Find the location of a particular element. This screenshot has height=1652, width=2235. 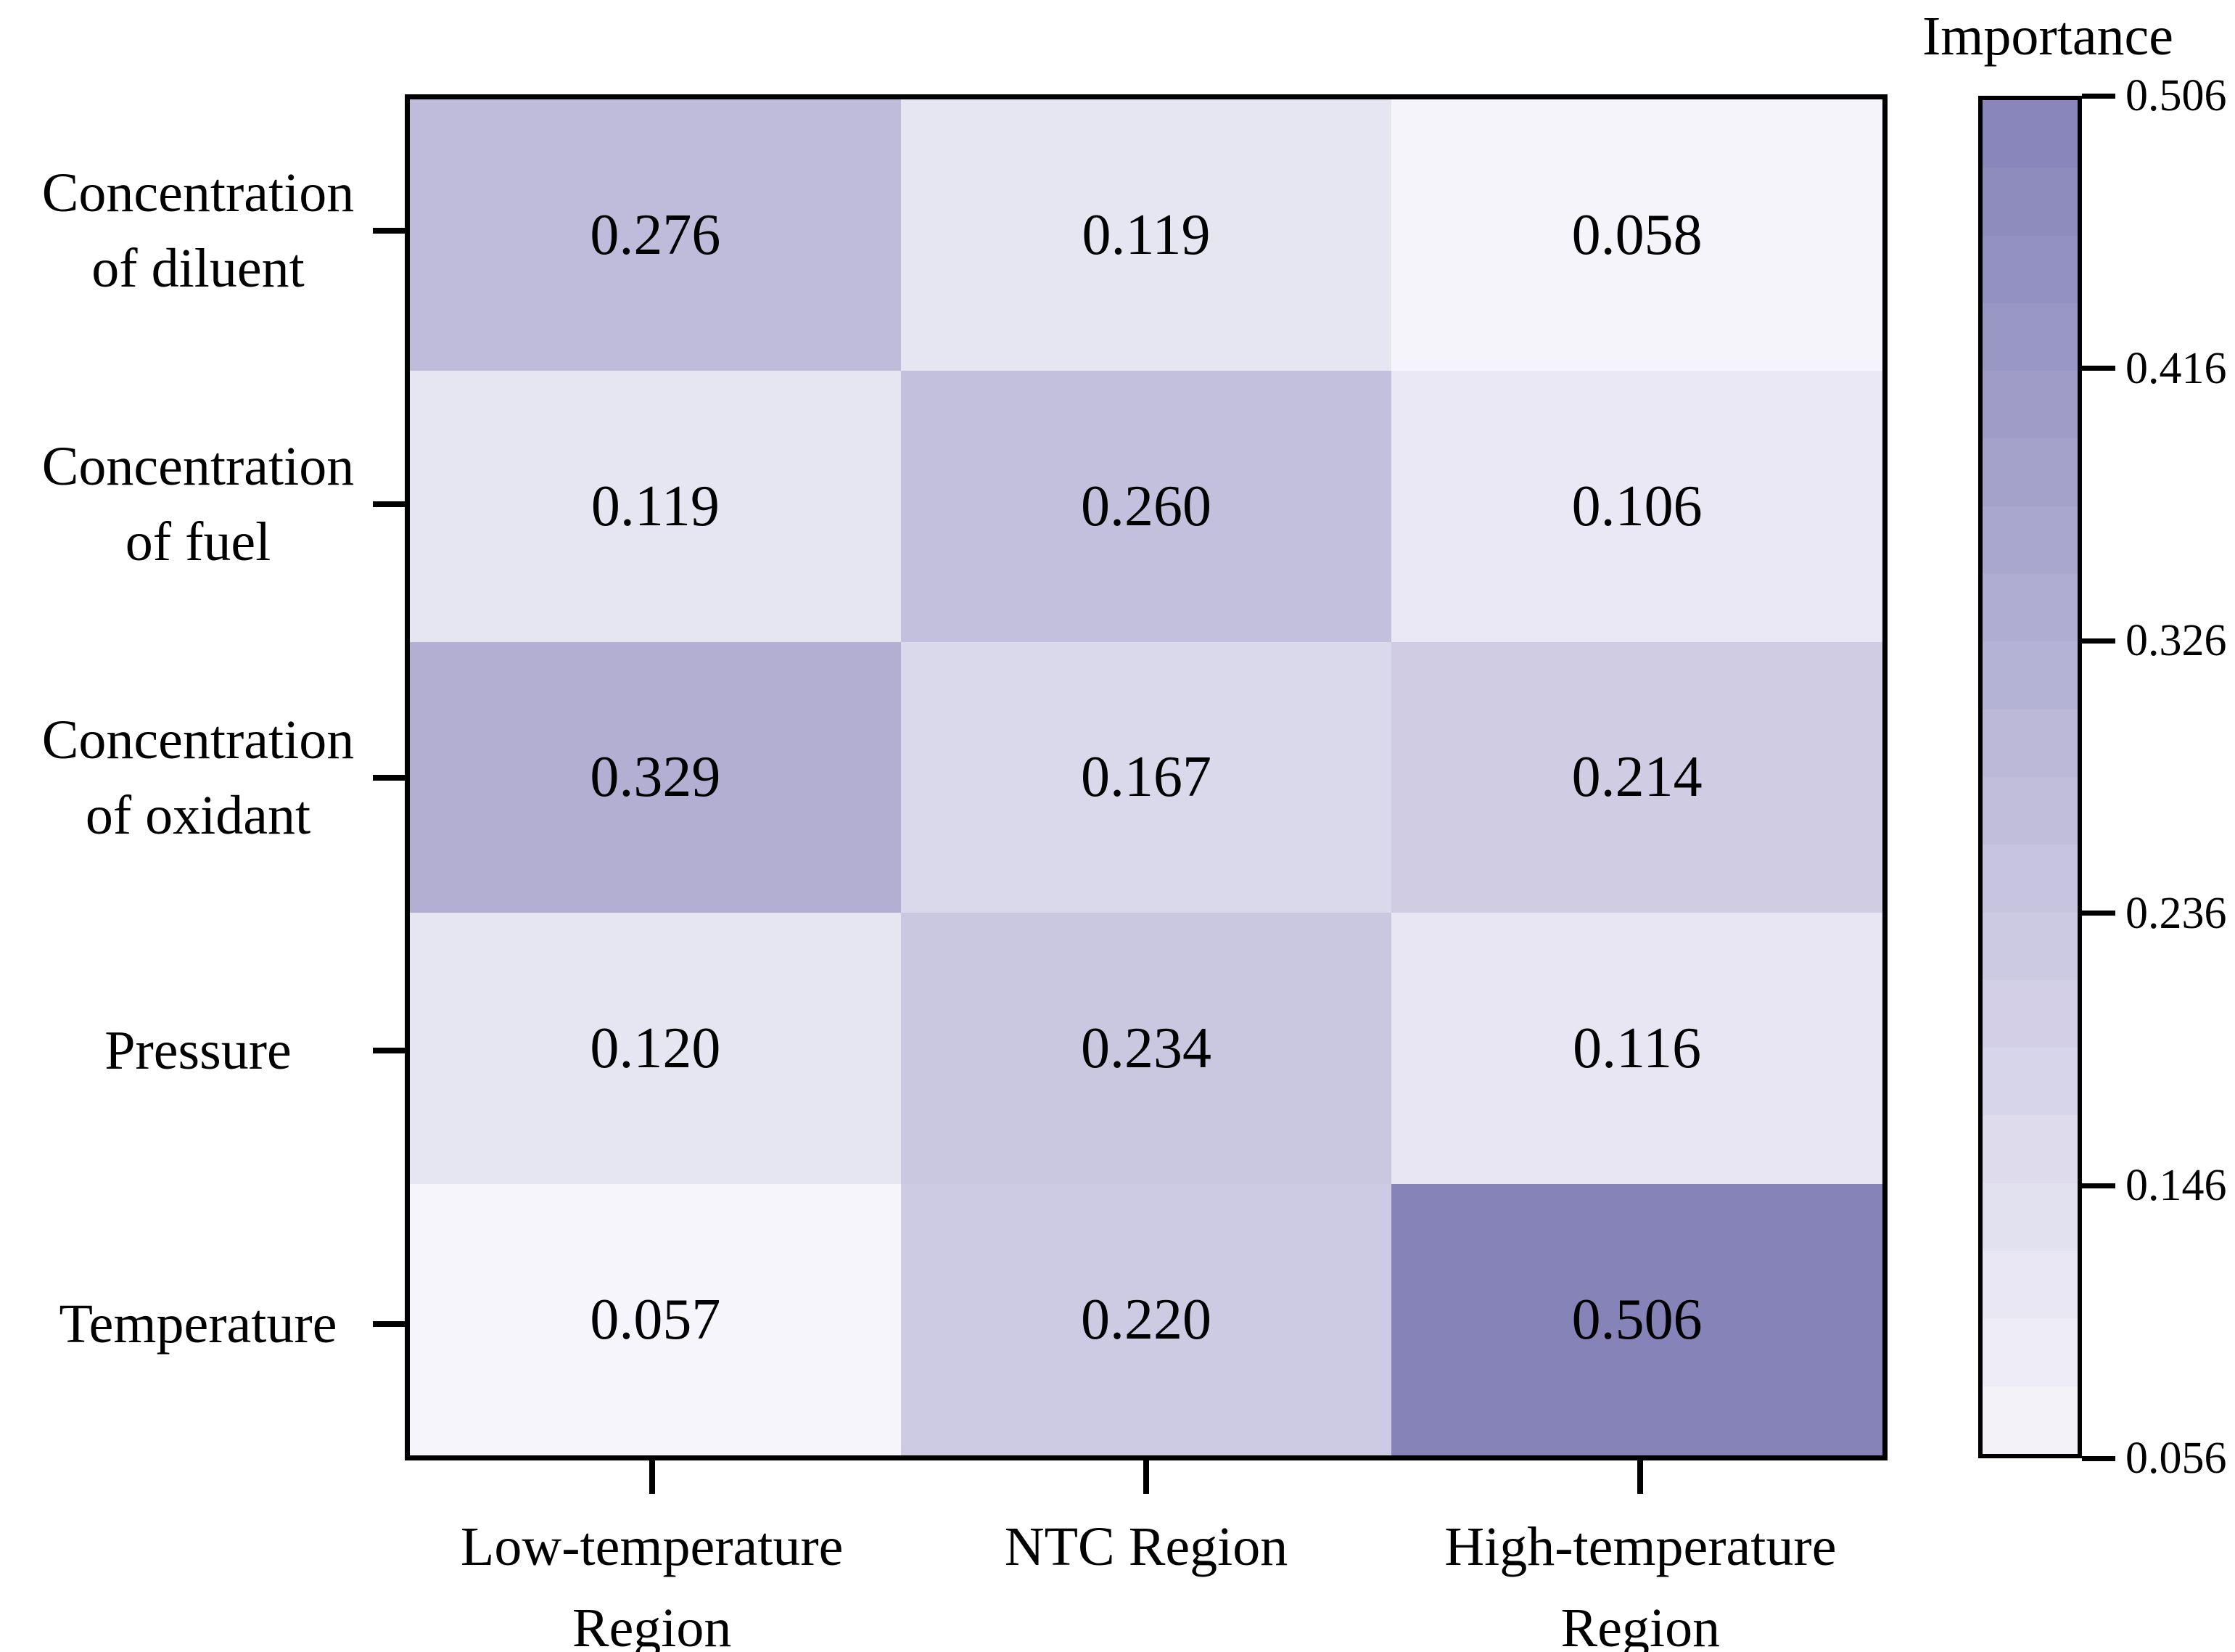

heatmap-cell: 0.120 is located at coordinates (656, 1049).